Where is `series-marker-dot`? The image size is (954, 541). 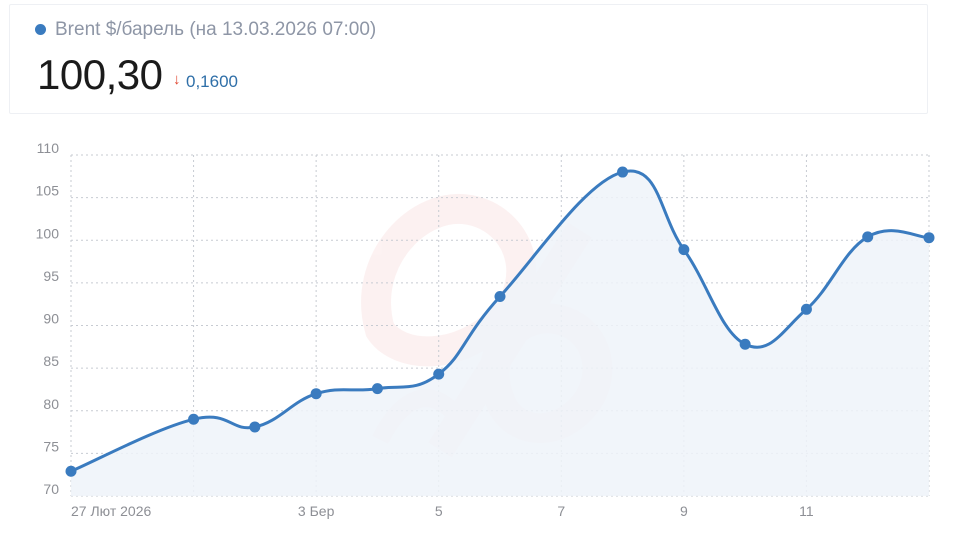
series-marker-dot is located at coordinates (40, 29).